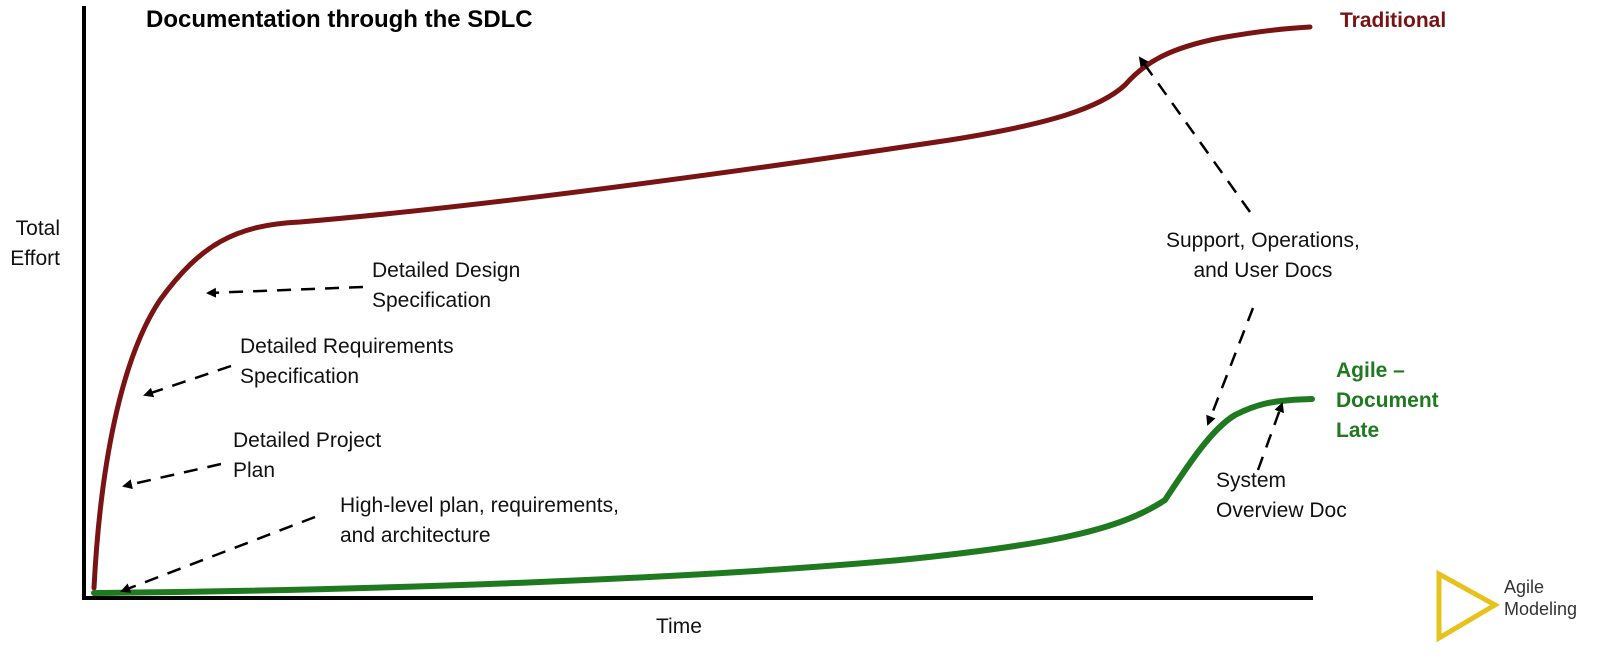 This screenshot has height=665, width=1600. What do you see at coordinates (285, 291) in the screenshot?
I see `arrow-design` at bounding box center [285, 291].